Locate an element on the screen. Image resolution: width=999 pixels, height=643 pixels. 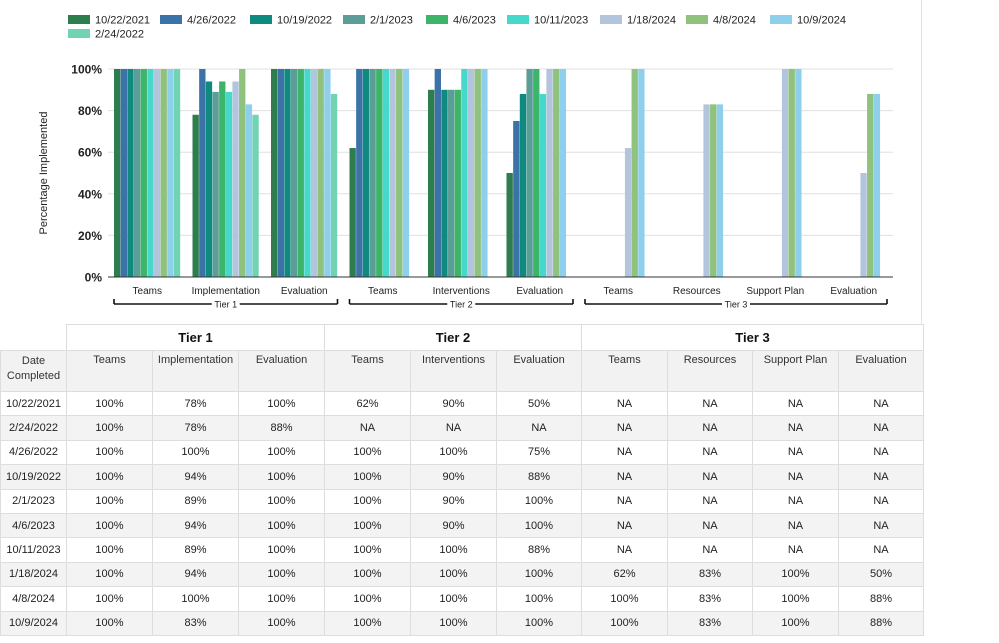
date-cell: 10/11/2023 is located at coordinates (33, 550).